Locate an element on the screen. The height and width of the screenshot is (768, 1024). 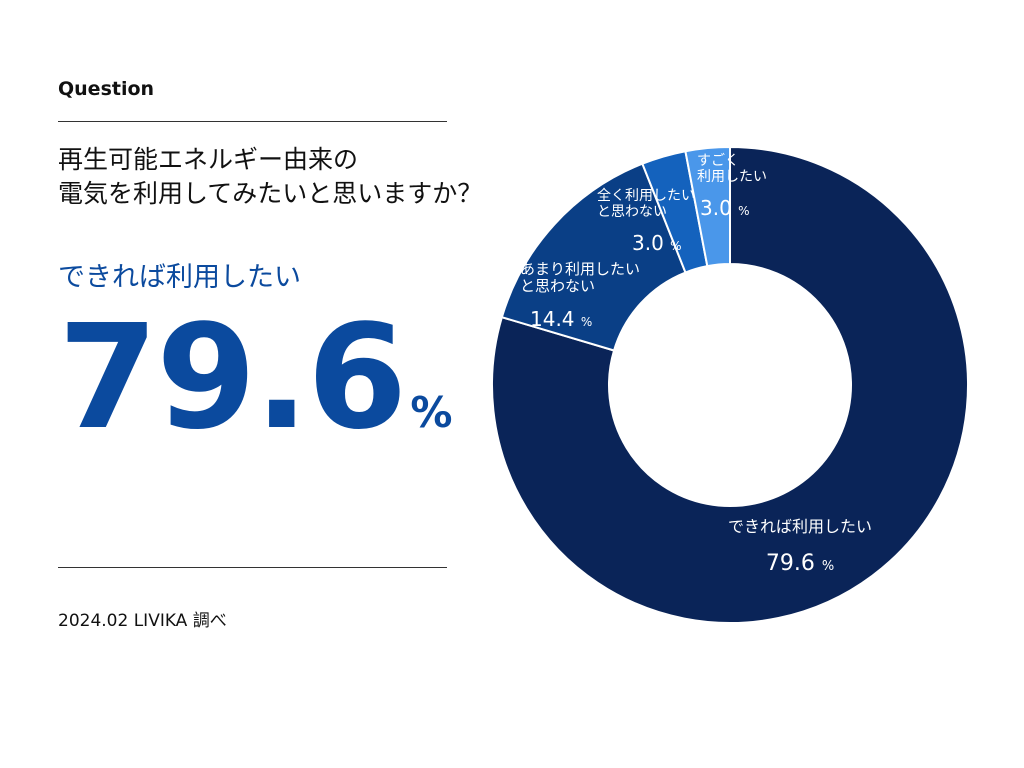
source-note: 2024.02 LIVIKA 調べ is located at coordinates (142, 621).